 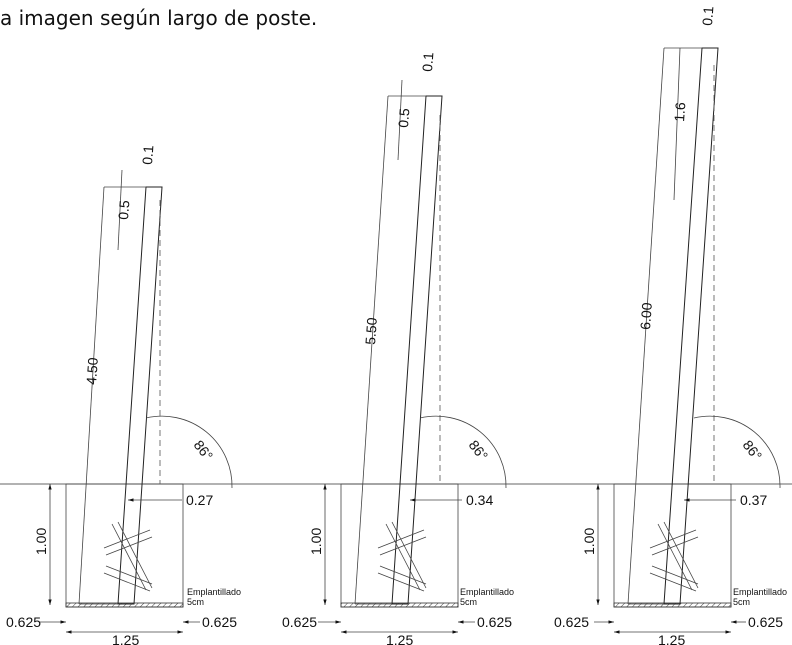 What do you see at coordinates (159, 18) in the screenshot?
I see `page-title: a imagen según largo de poste.` at bounding box center [159, 18].